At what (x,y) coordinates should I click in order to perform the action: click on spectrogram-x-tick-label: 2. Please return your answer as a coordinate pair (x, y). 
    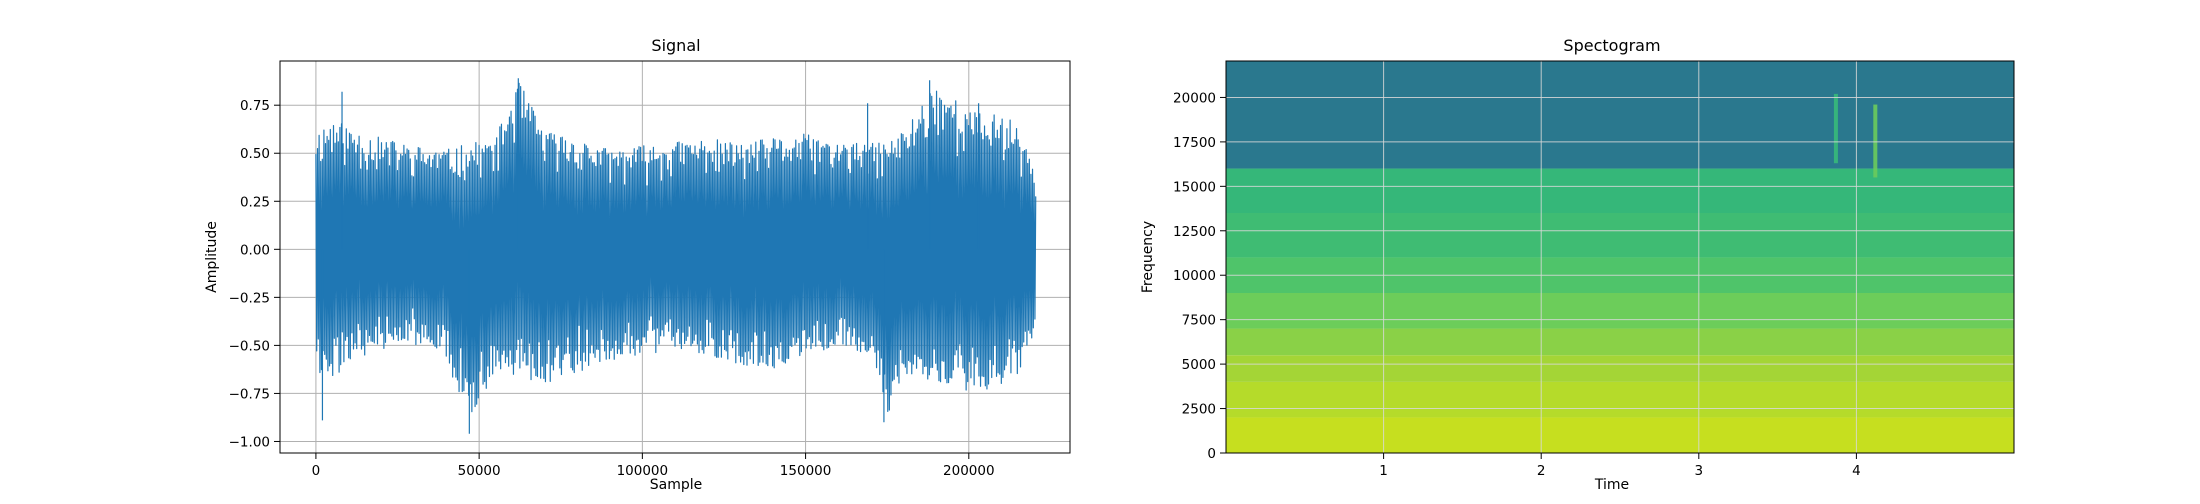
    Looking at the image, I should click on (1541, 471).